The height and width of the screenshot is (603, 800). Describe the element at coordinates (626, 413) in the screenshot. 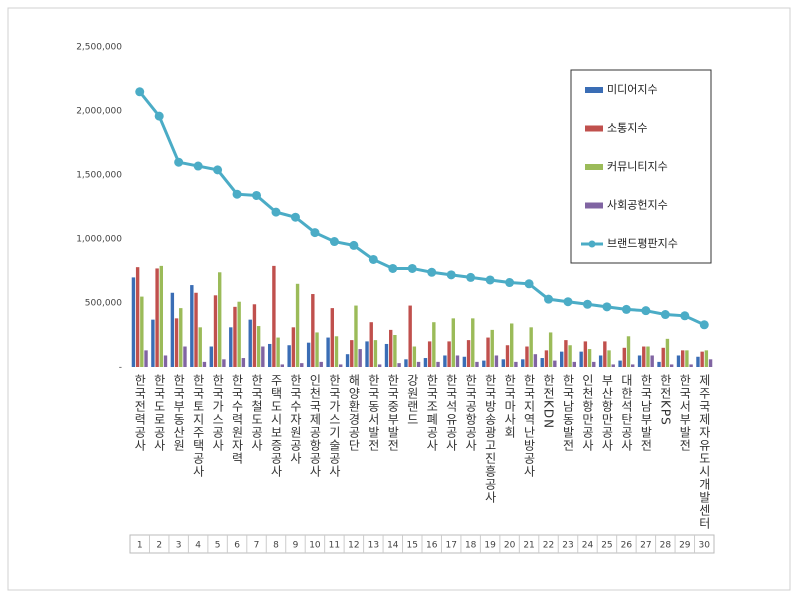

I see `x-tick-label: 대한석탄공사` at that location.